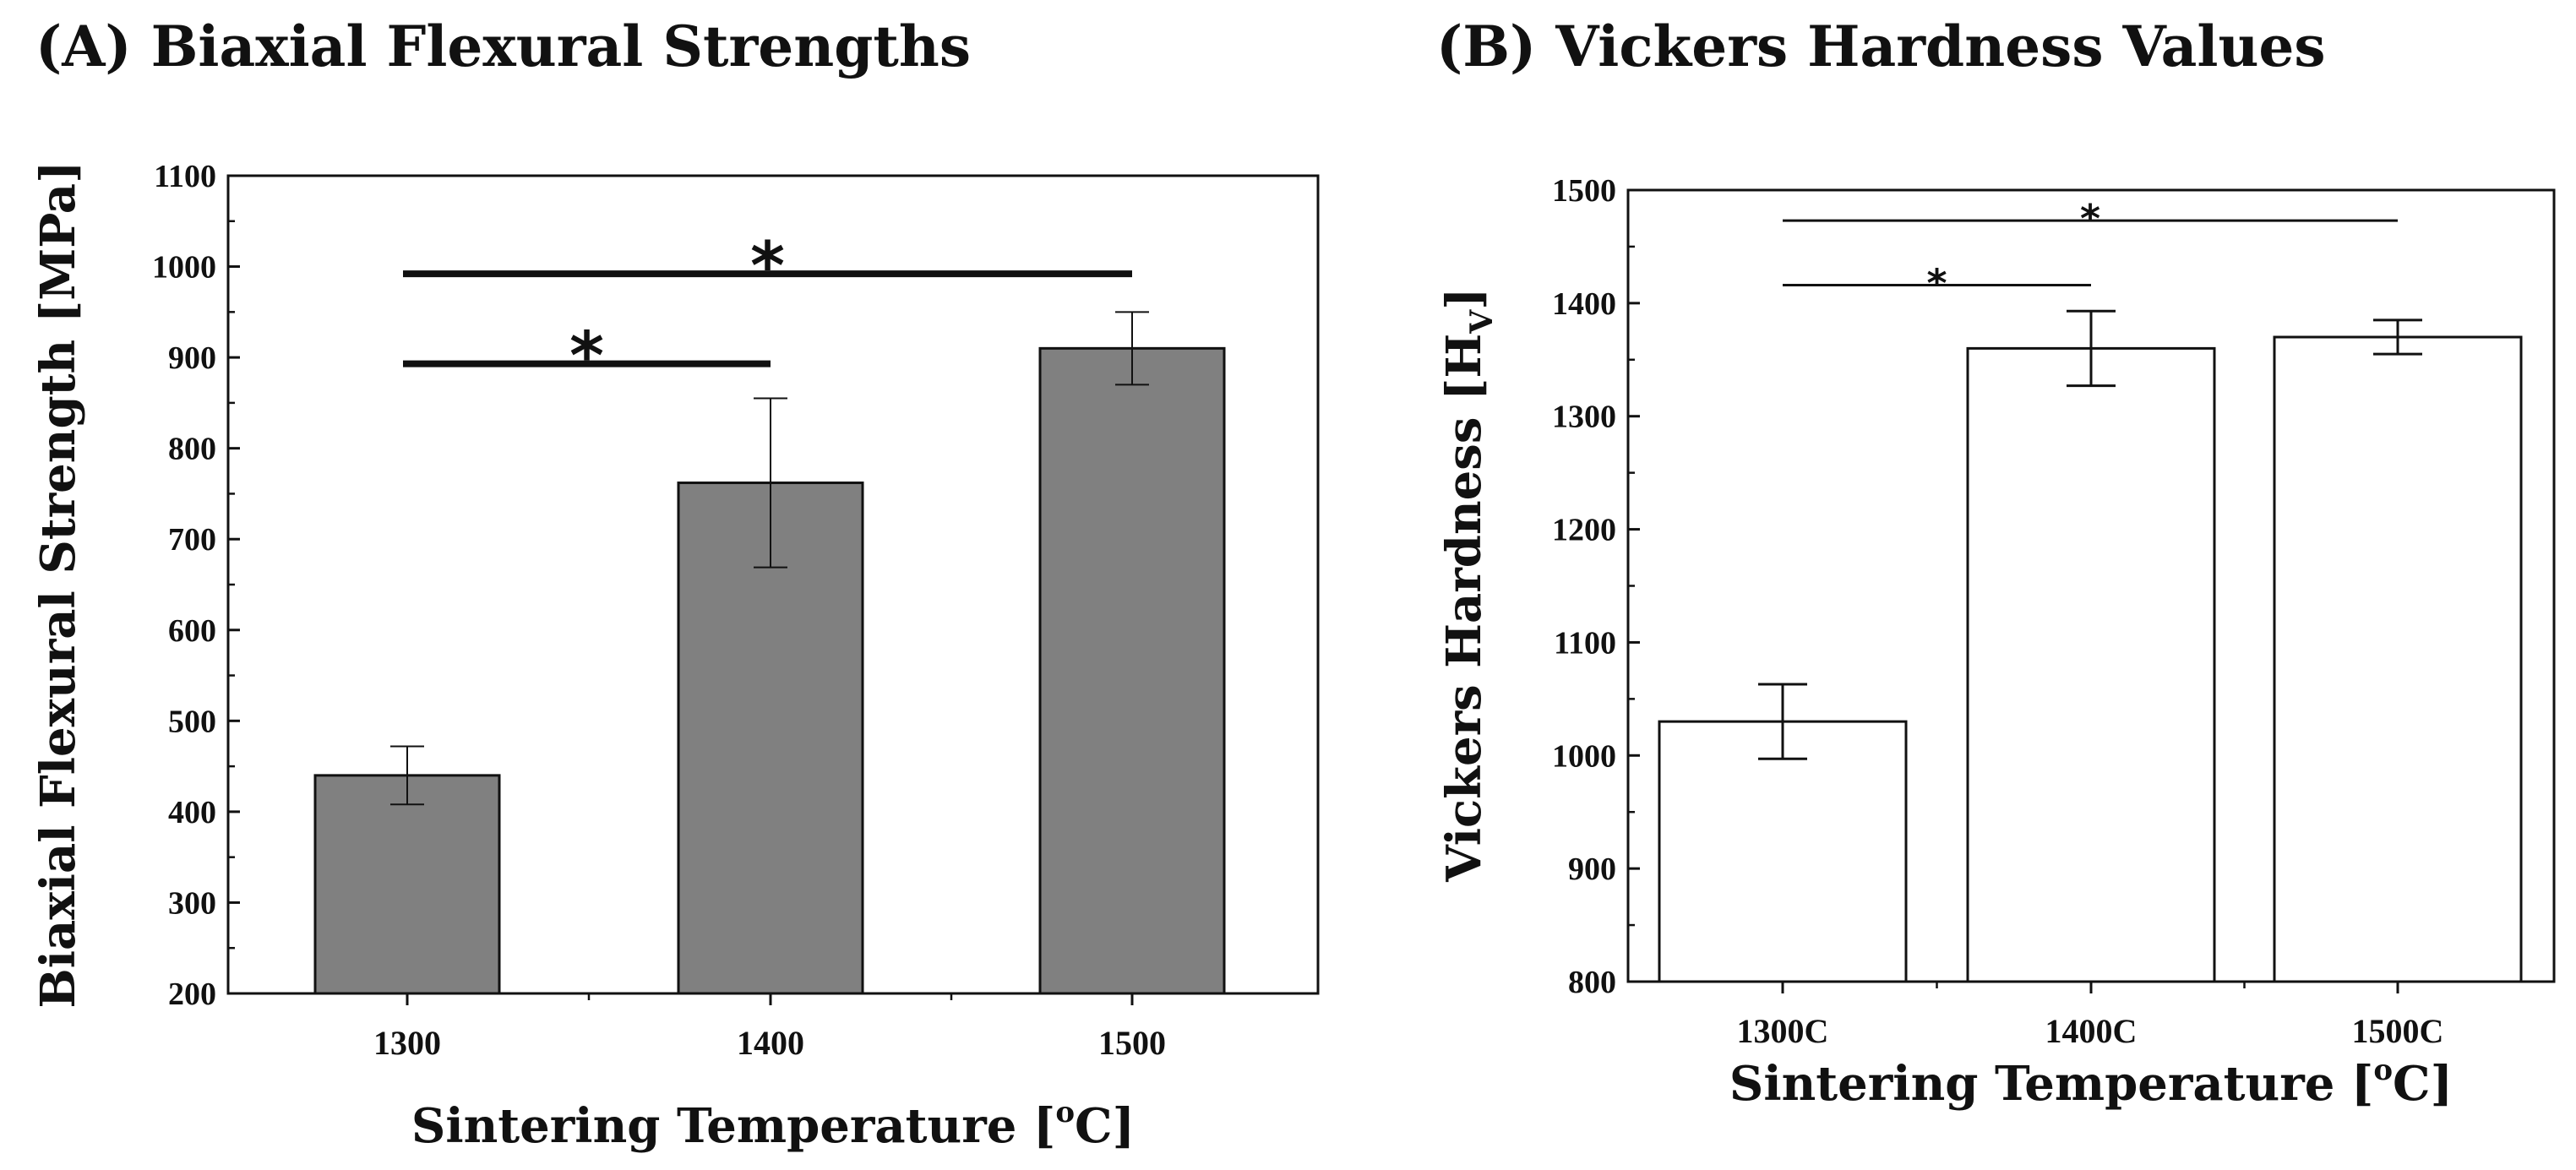 Image resolution: width=2576 pixels, height=1170 pixels. Describe the element at coordinates (767, 267) in the screenshot. I see `panel-a-significance-star-2: *` at that location.